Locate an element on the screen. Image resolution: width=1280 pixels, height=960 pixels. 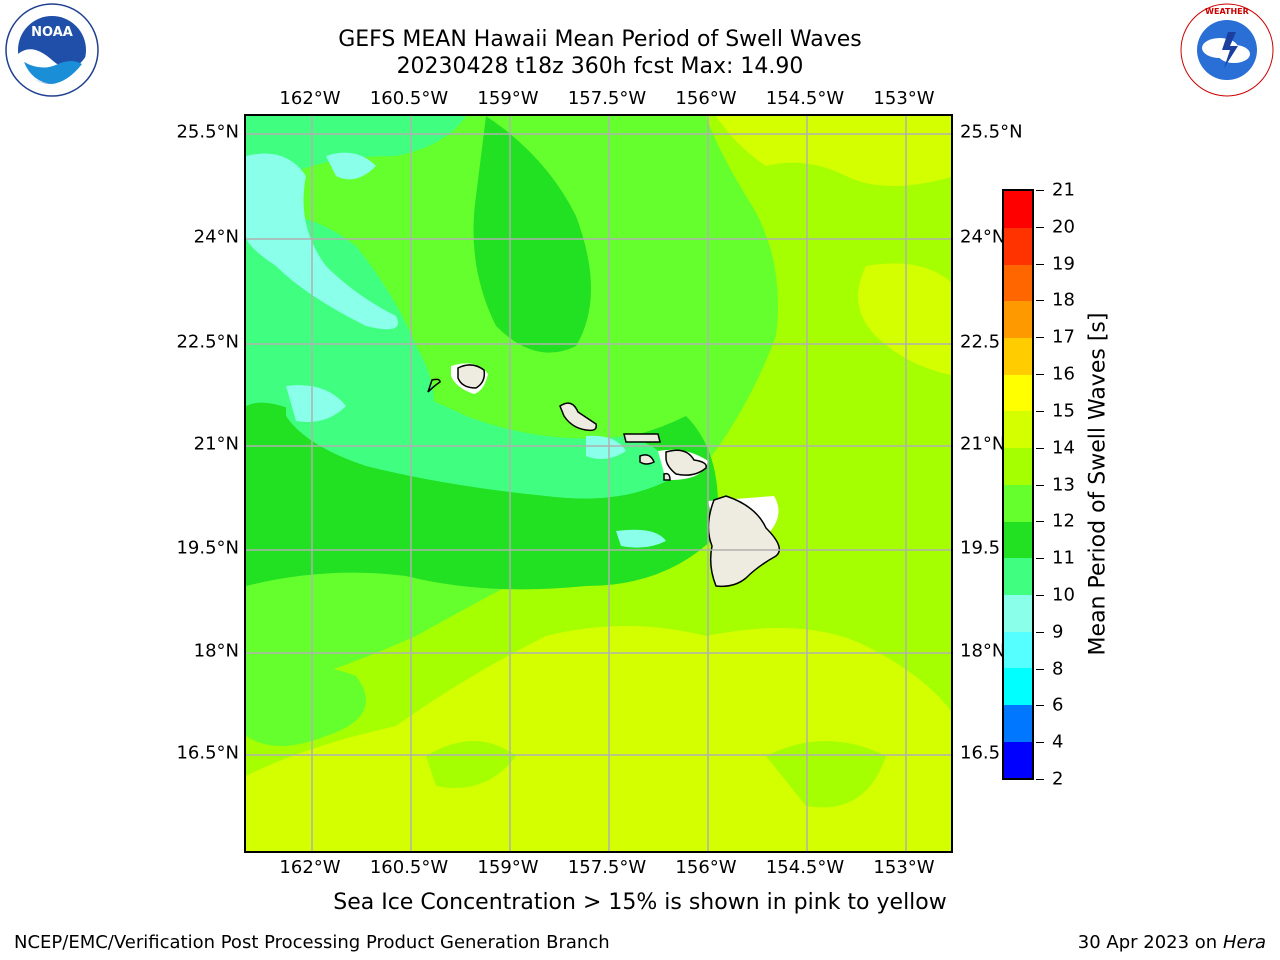
lon-label-bottom: 156°W is located at coordinates (706, 867).